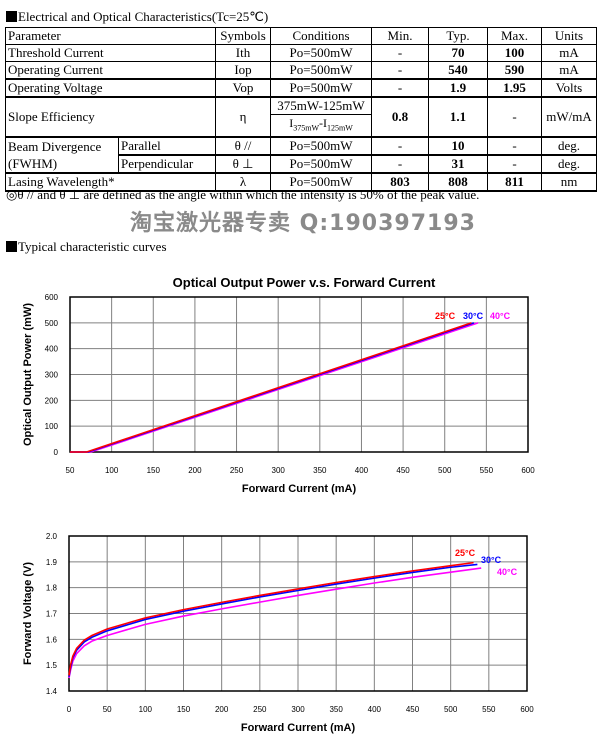 The height and width of the screenshot is (735, 603). I want to click on y-axis-label: Forward Voltage (V), so click(28, 613).